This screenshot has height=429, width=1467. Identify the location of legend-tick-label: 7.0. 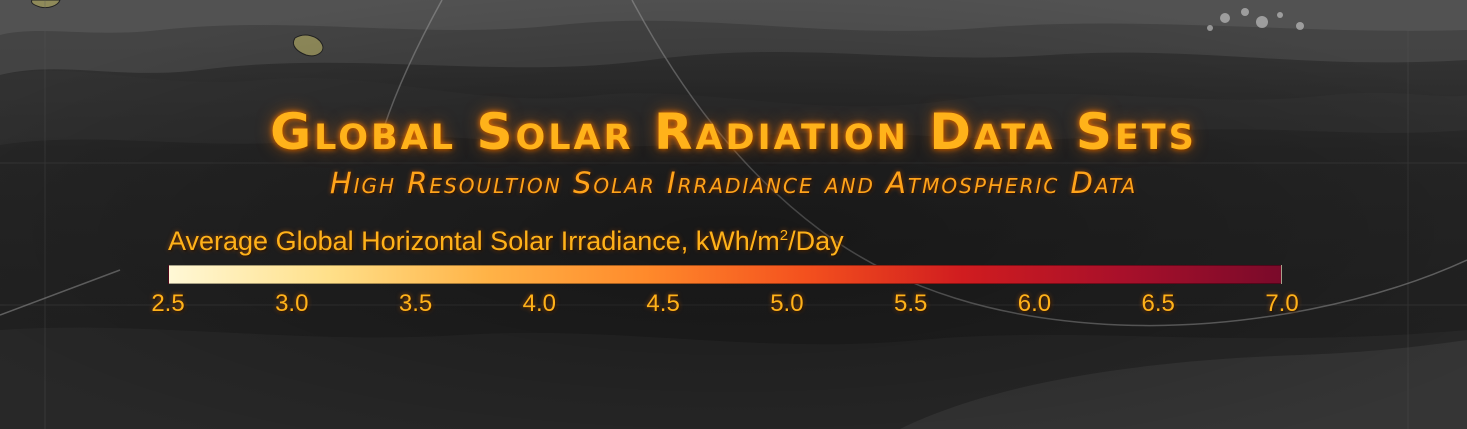
(1282, 303).